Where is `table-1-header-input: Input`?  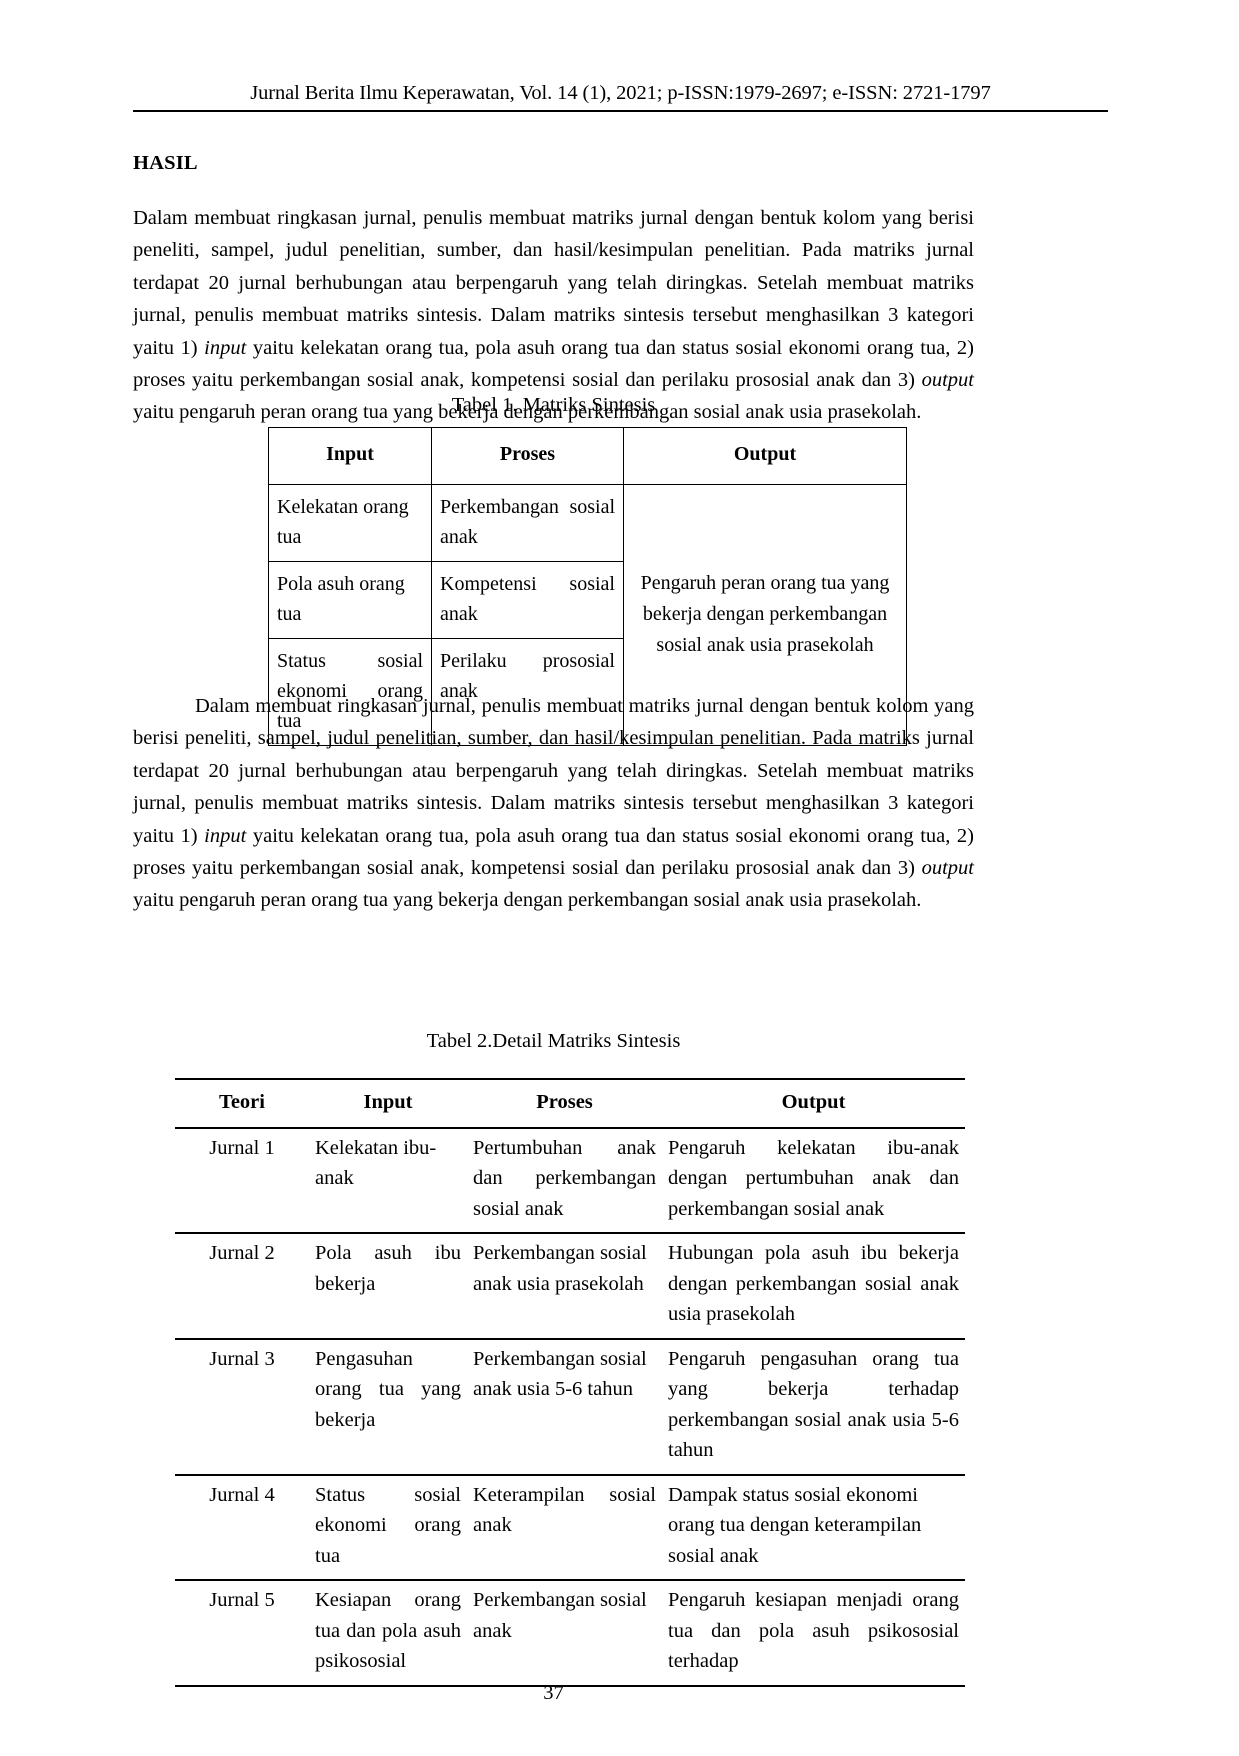 table-1-header-input: Input is located at coordinates (350, 456).